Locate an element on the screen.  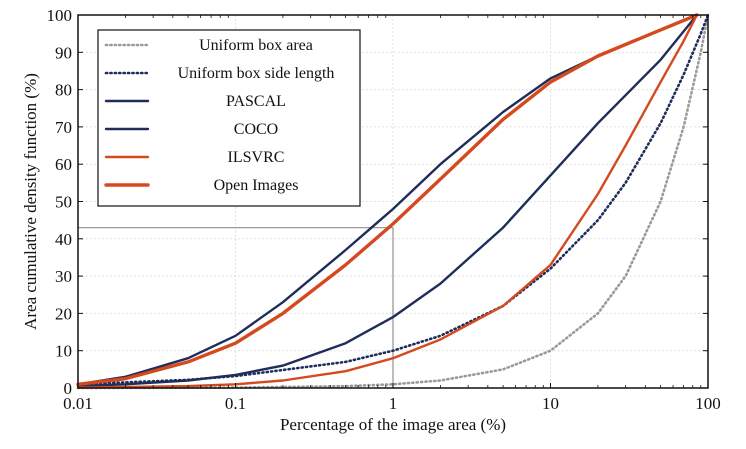
legend-label: Uniform box area is located at coordinates (256, 45).